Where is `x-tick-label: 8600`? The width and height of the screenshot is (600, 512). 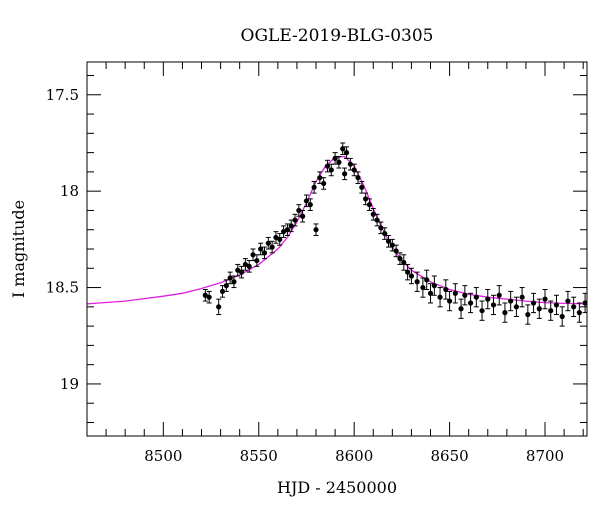 x-tick-label: 8600 is located at coordinates (354, 456).